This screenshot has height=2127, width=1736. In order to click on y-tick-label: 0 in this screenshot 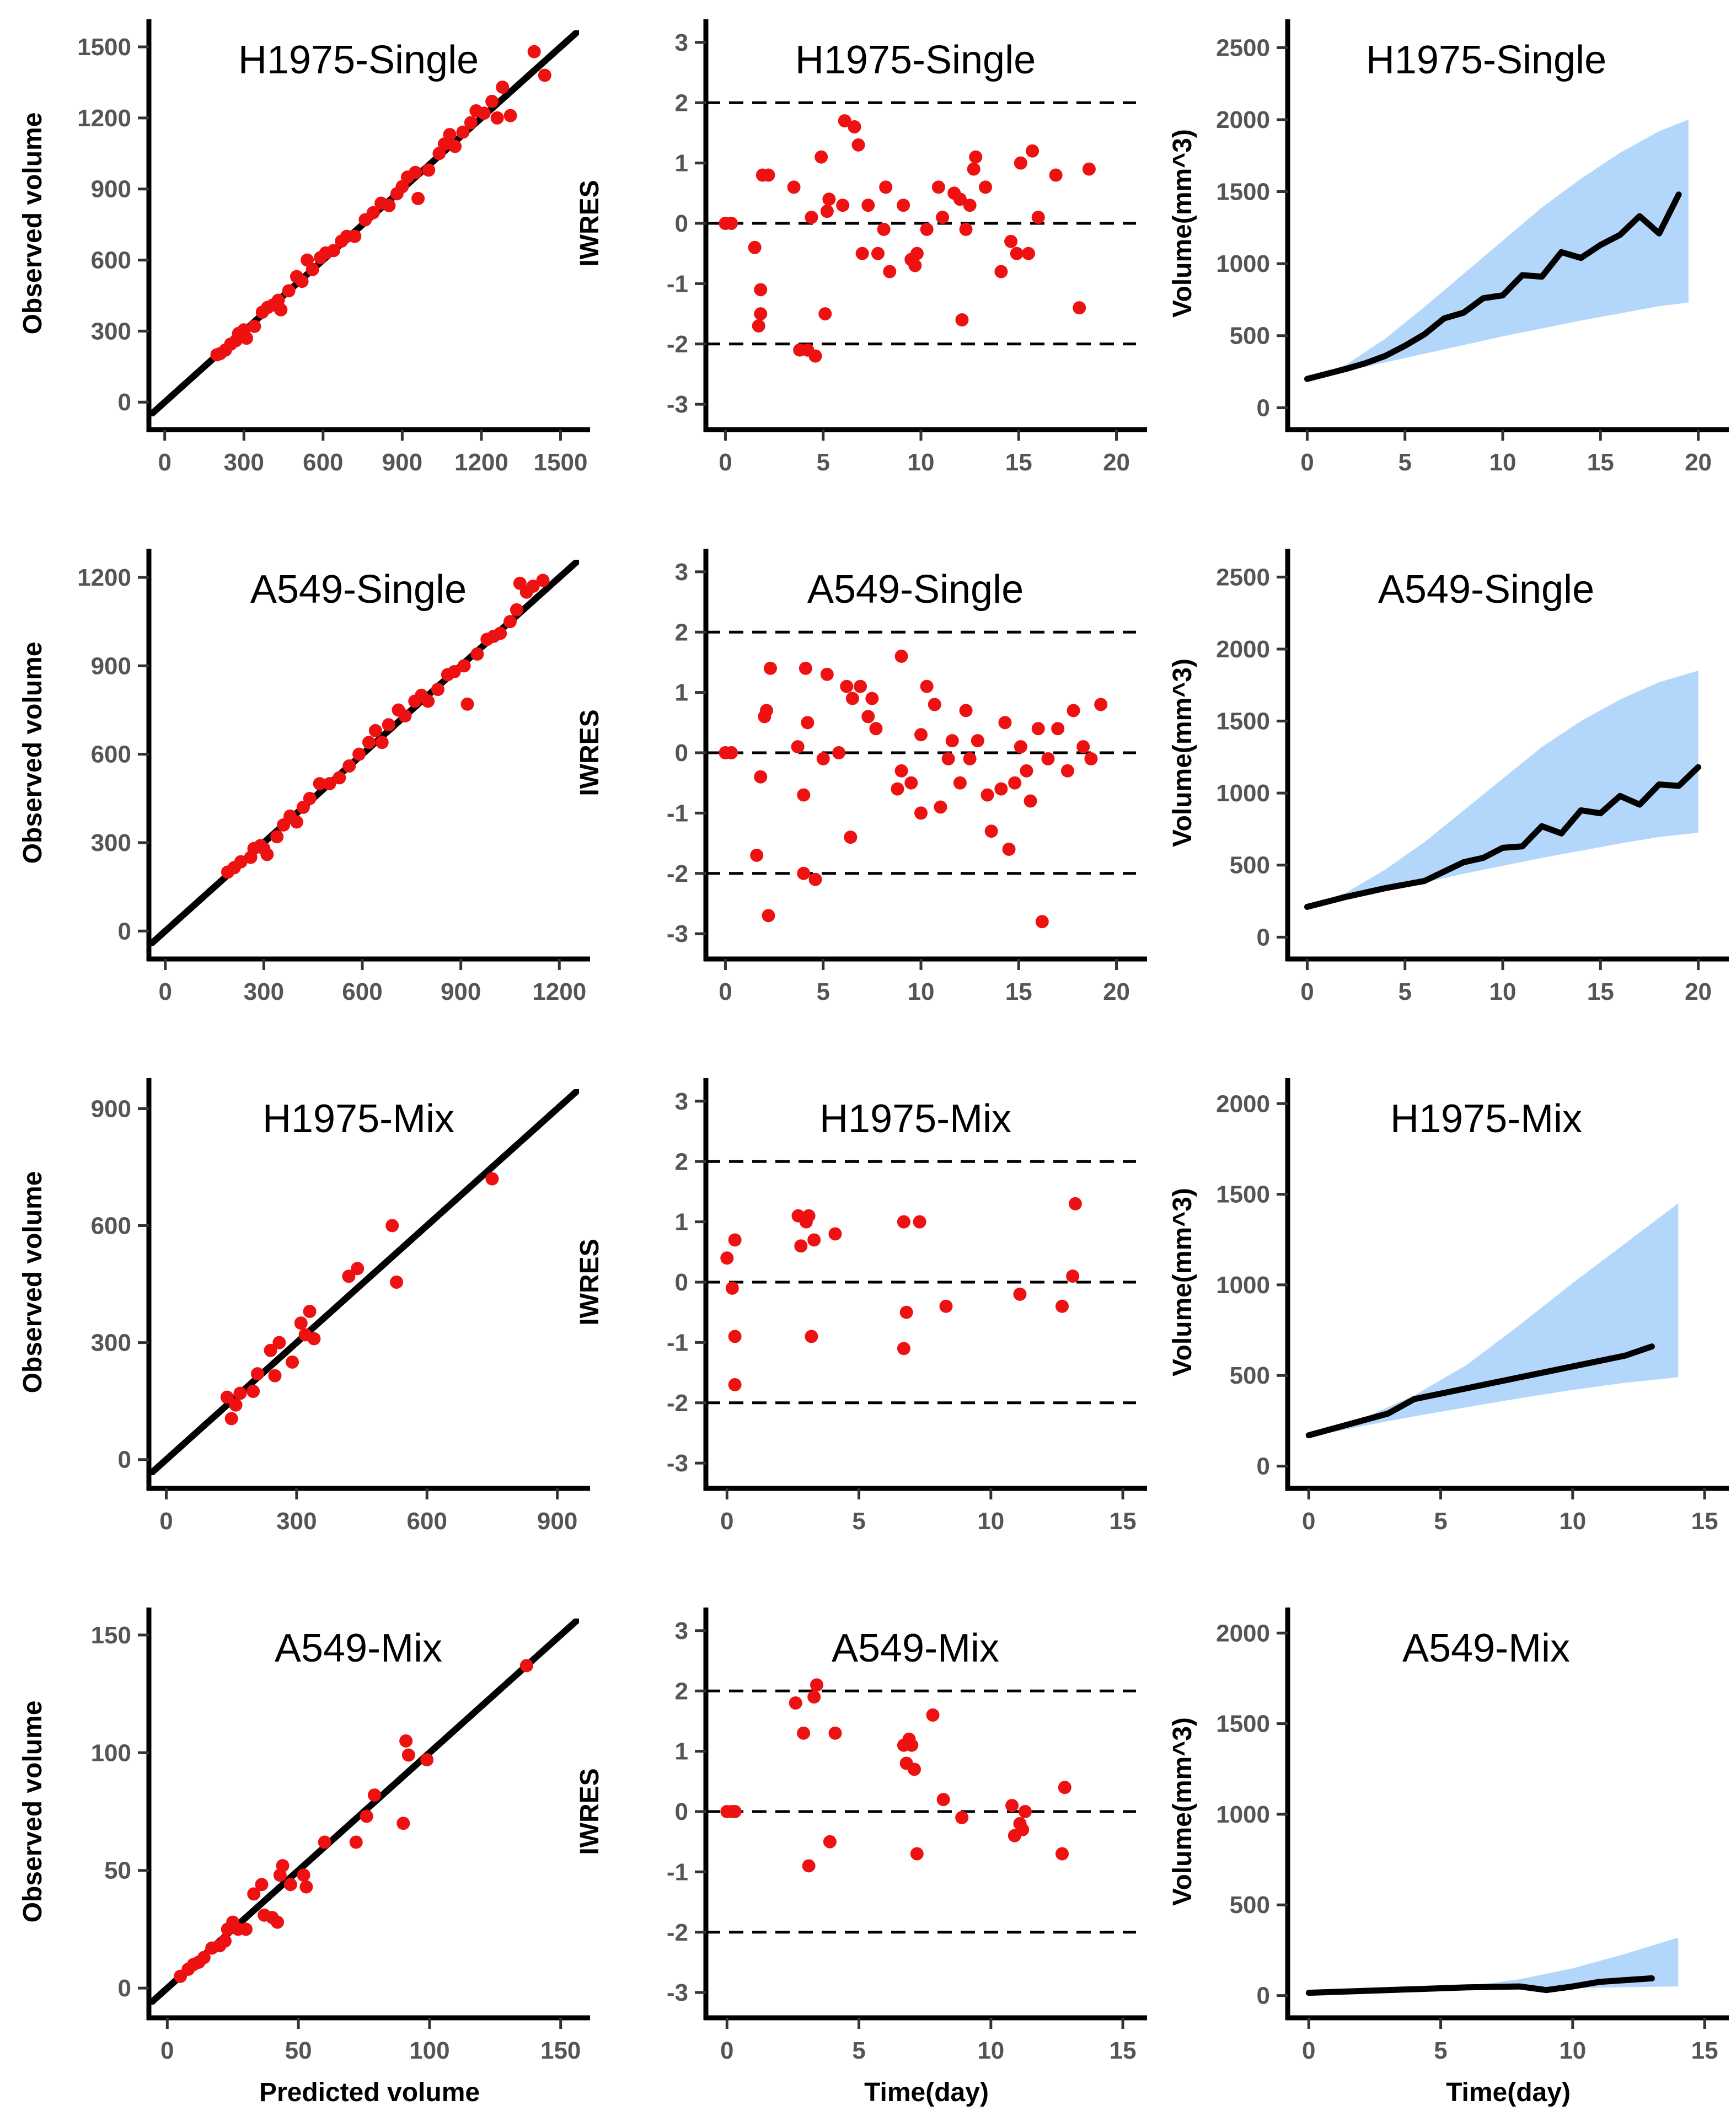, I will do `click(124, 1460)`.